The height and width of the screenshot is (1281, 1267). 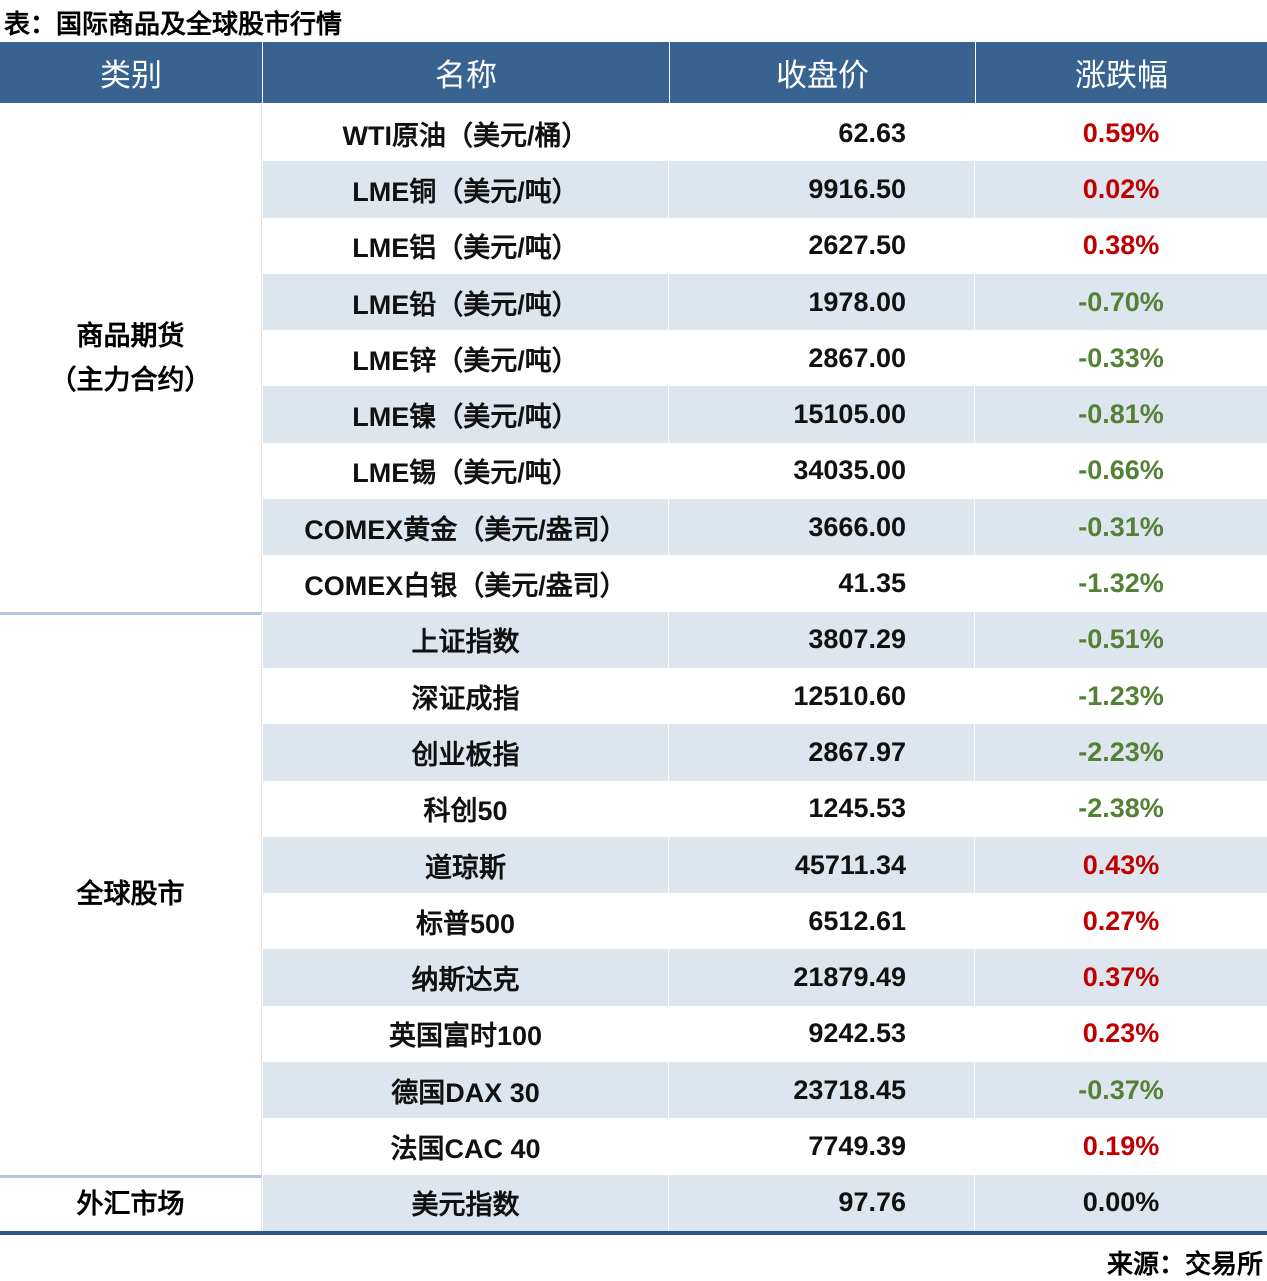 What do you see at coordinates (821, 977) in the screenshot?
I see `close-price: 21879.49` at bounding box center [821, 977].